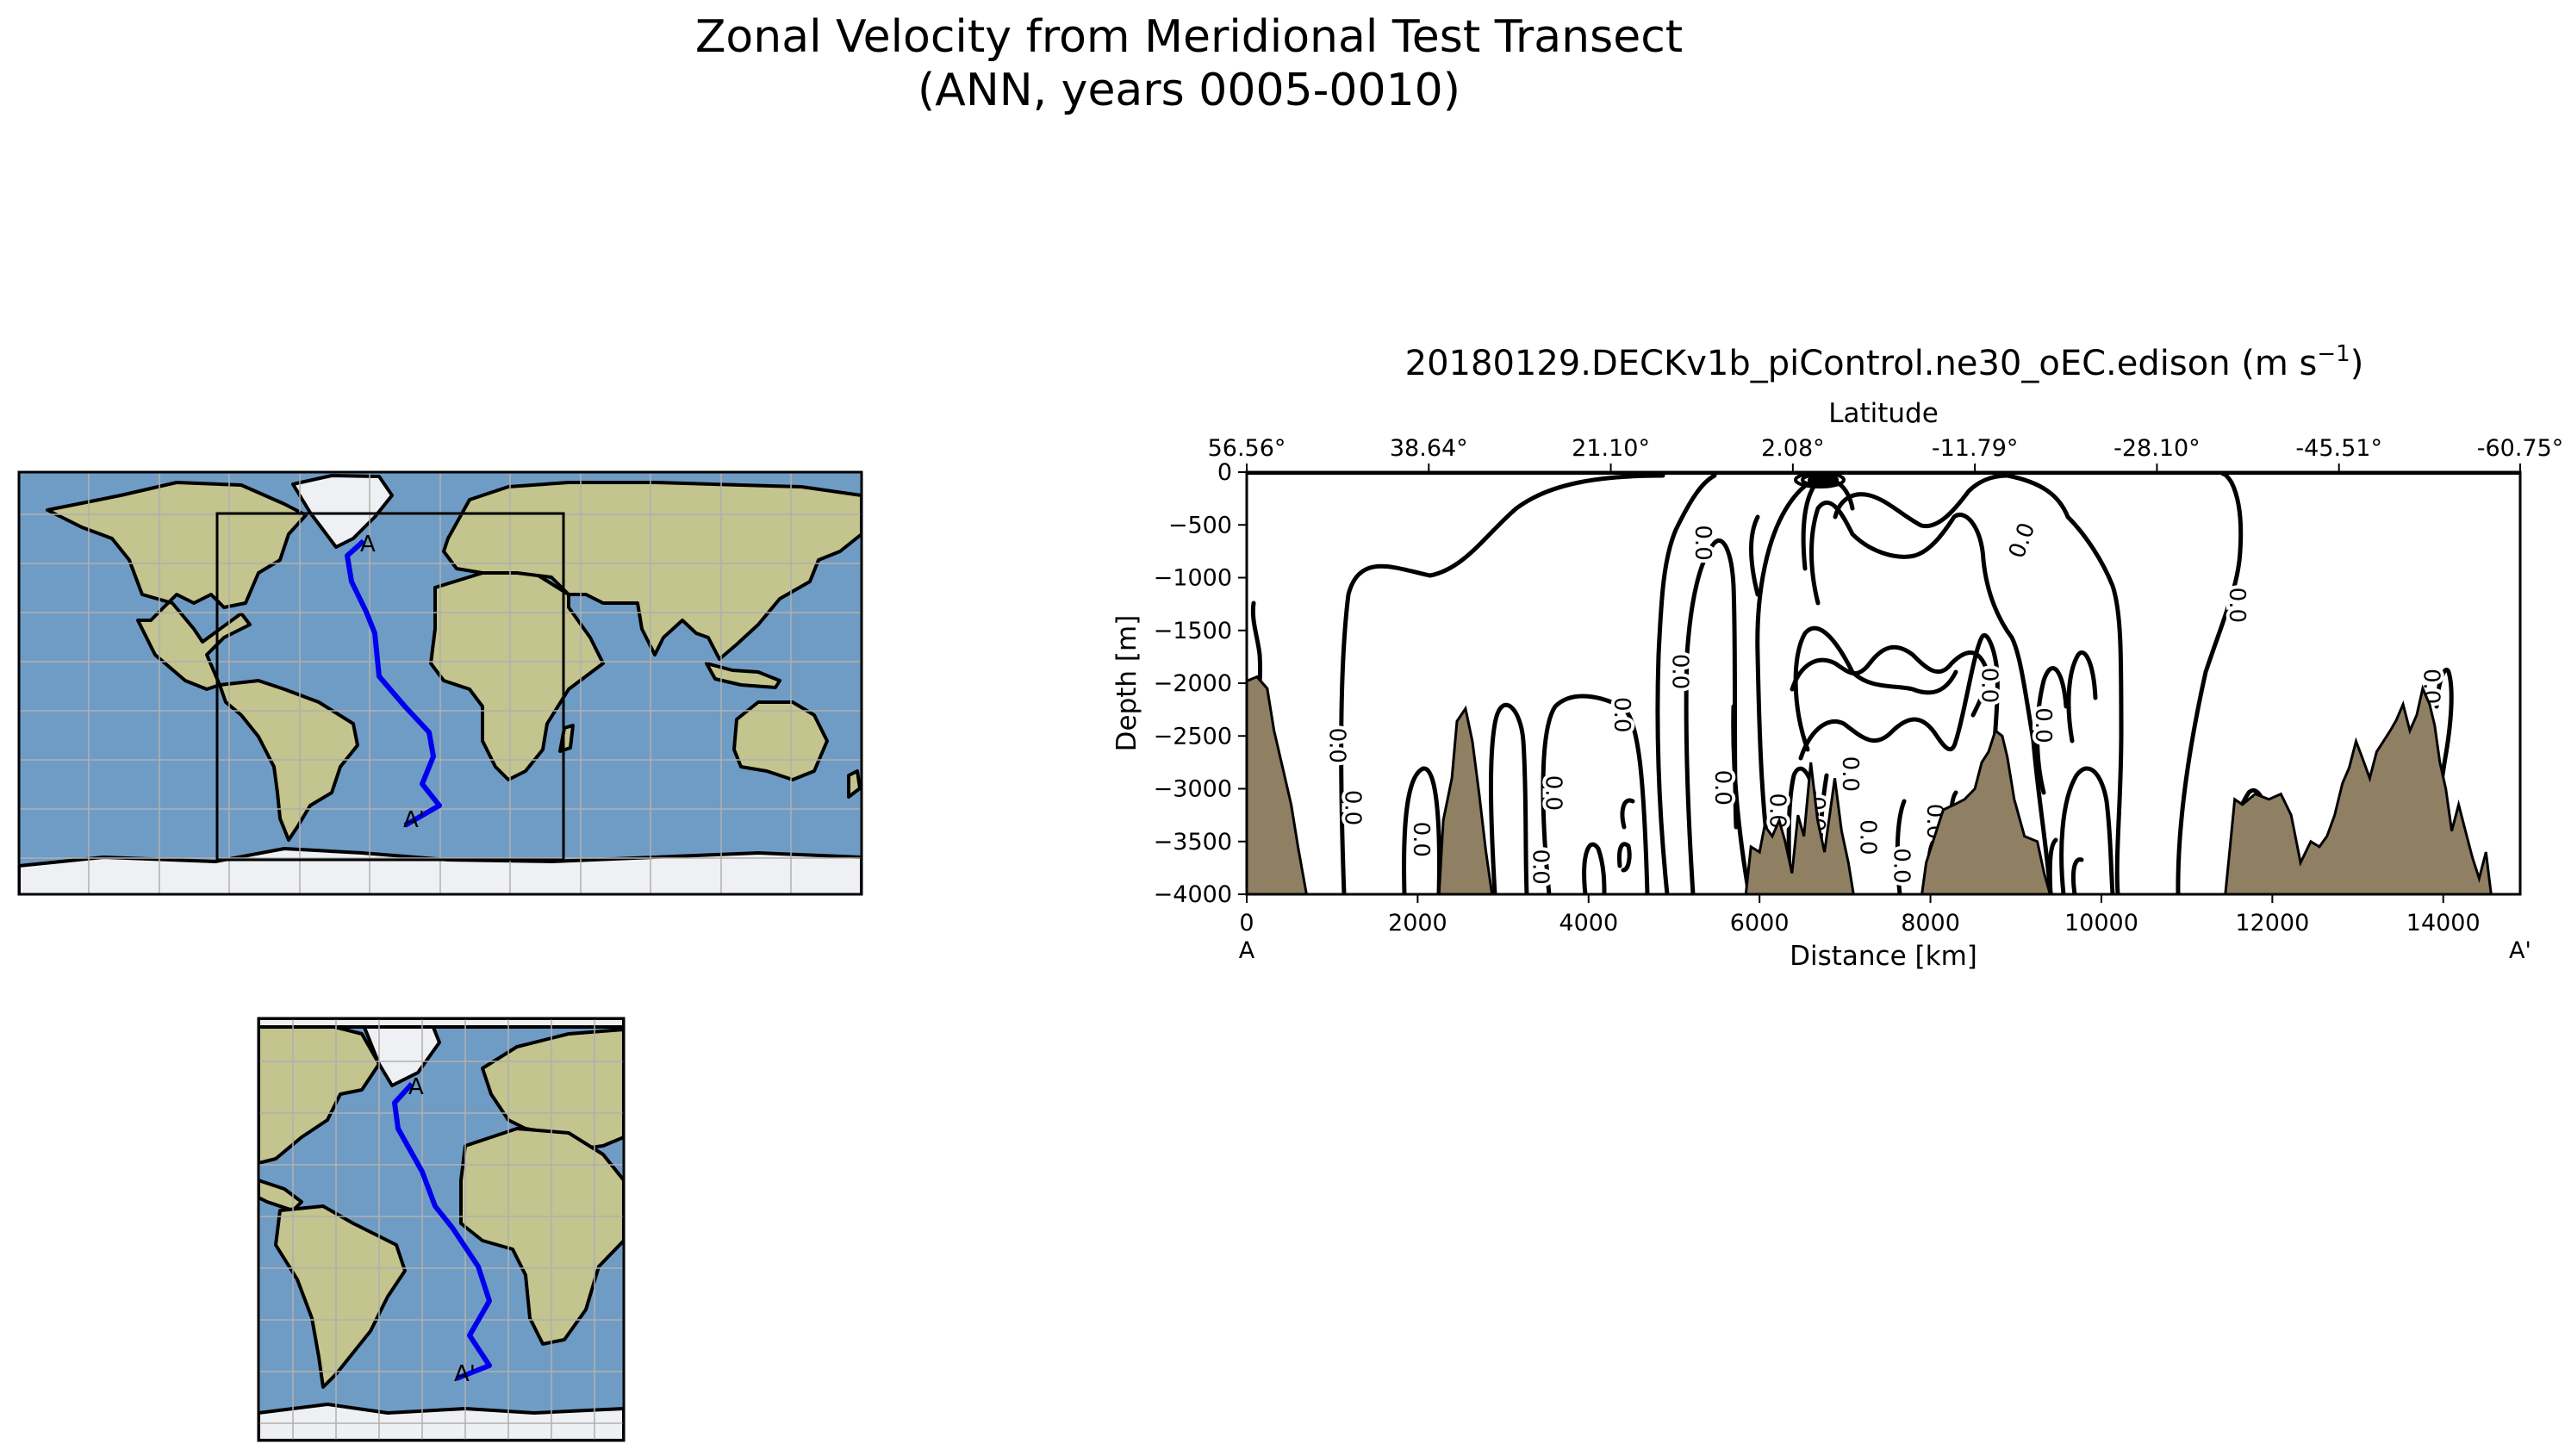 This screenshot has width=2571, height=1456. I want to click on eurasia-land, so click(652, 571).